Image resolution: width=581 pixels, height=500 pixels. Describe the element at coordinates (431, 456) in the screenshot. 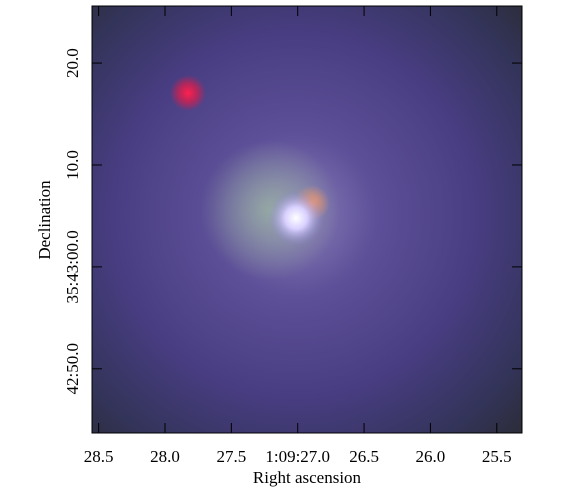

I see `x-tick-label: 26.0` at that location.